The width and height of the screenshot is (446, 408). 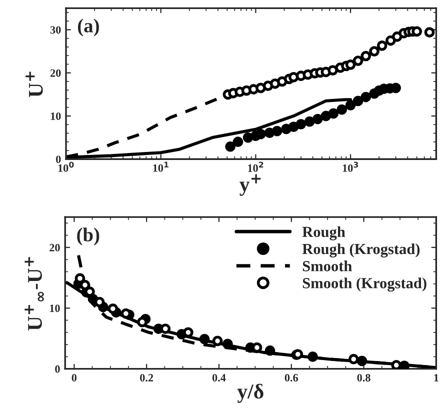 I want to click on legend-label: Smooth, so click(x=327, y=266).